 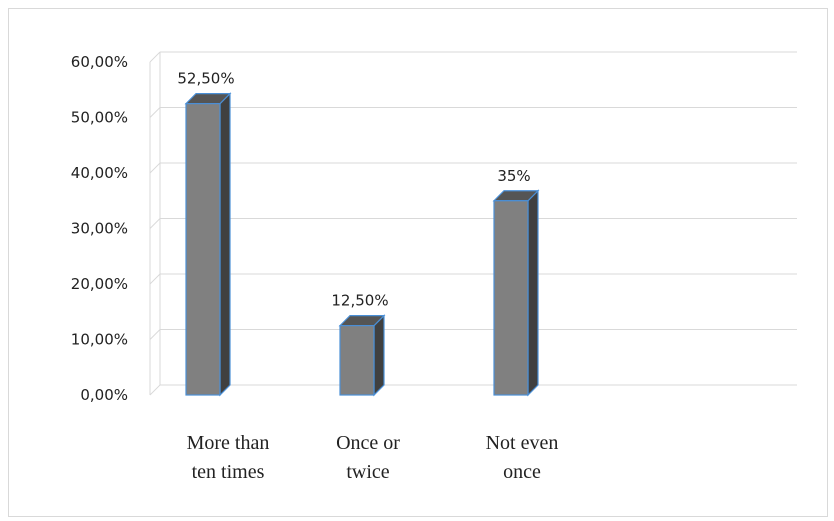 I want to click on x-tick-label: More than ten times, so click(x=228, y=457).